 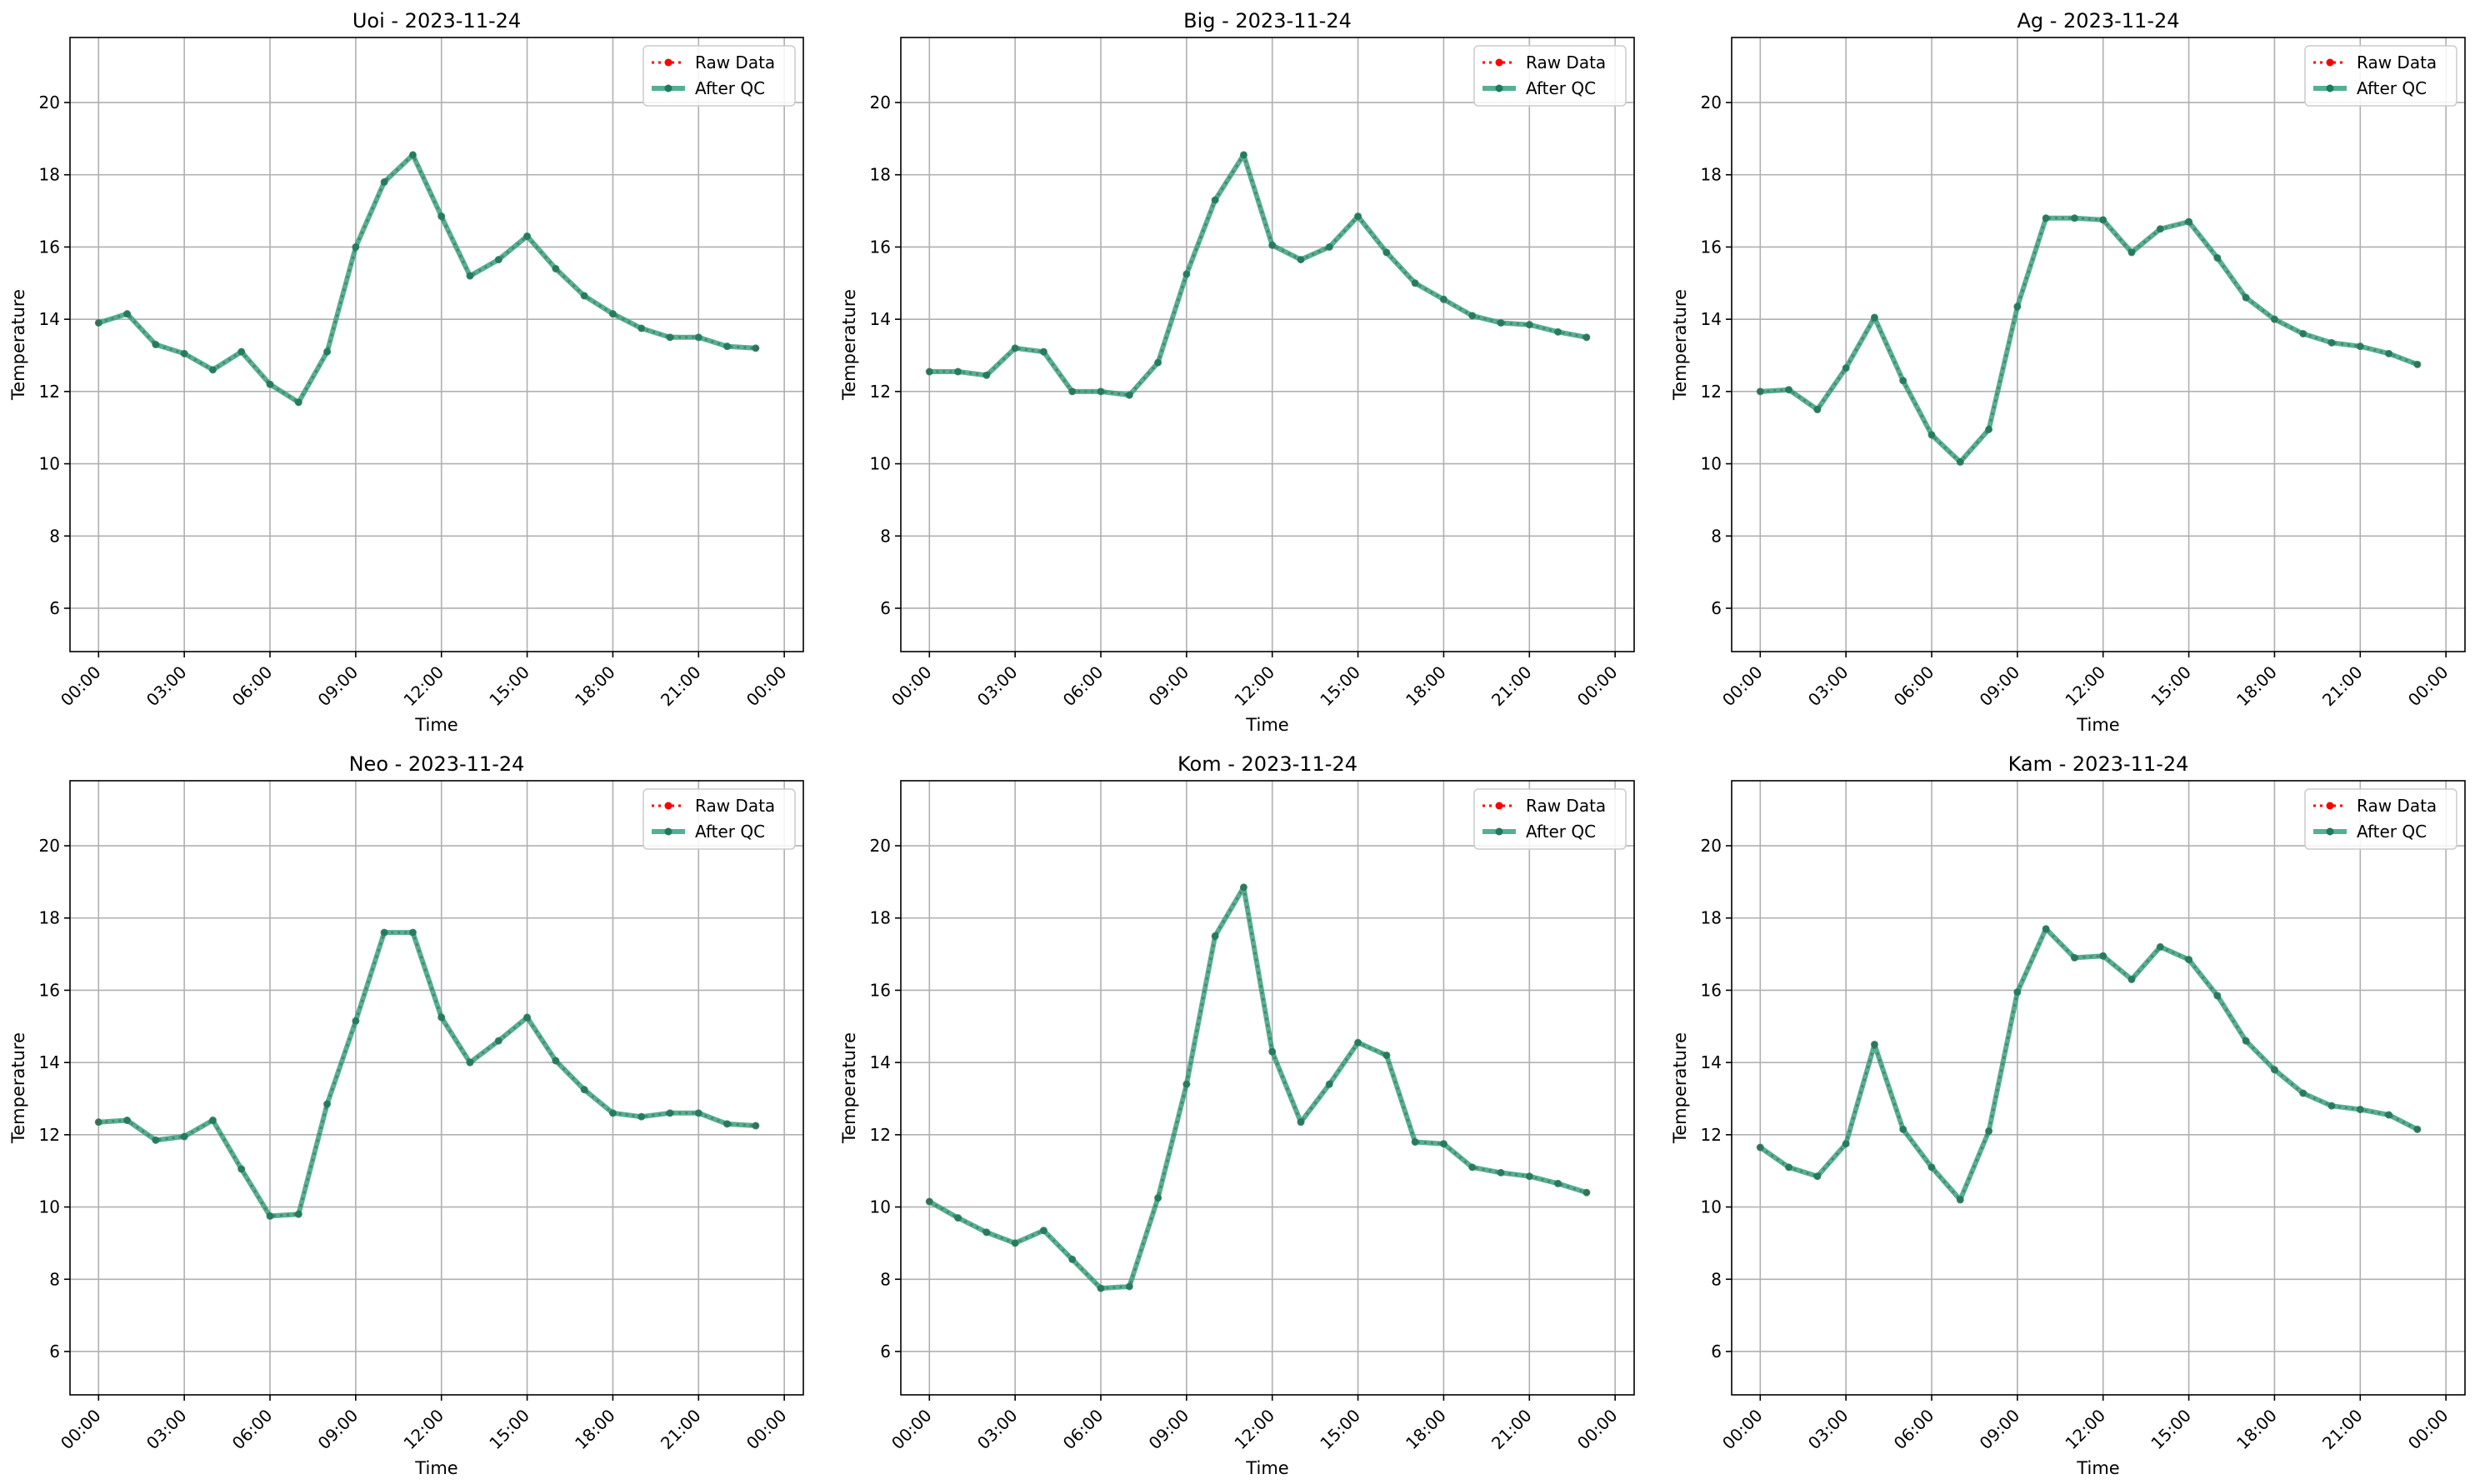 I want to click on y-tick-label: 18, so click(x=49, y=918).